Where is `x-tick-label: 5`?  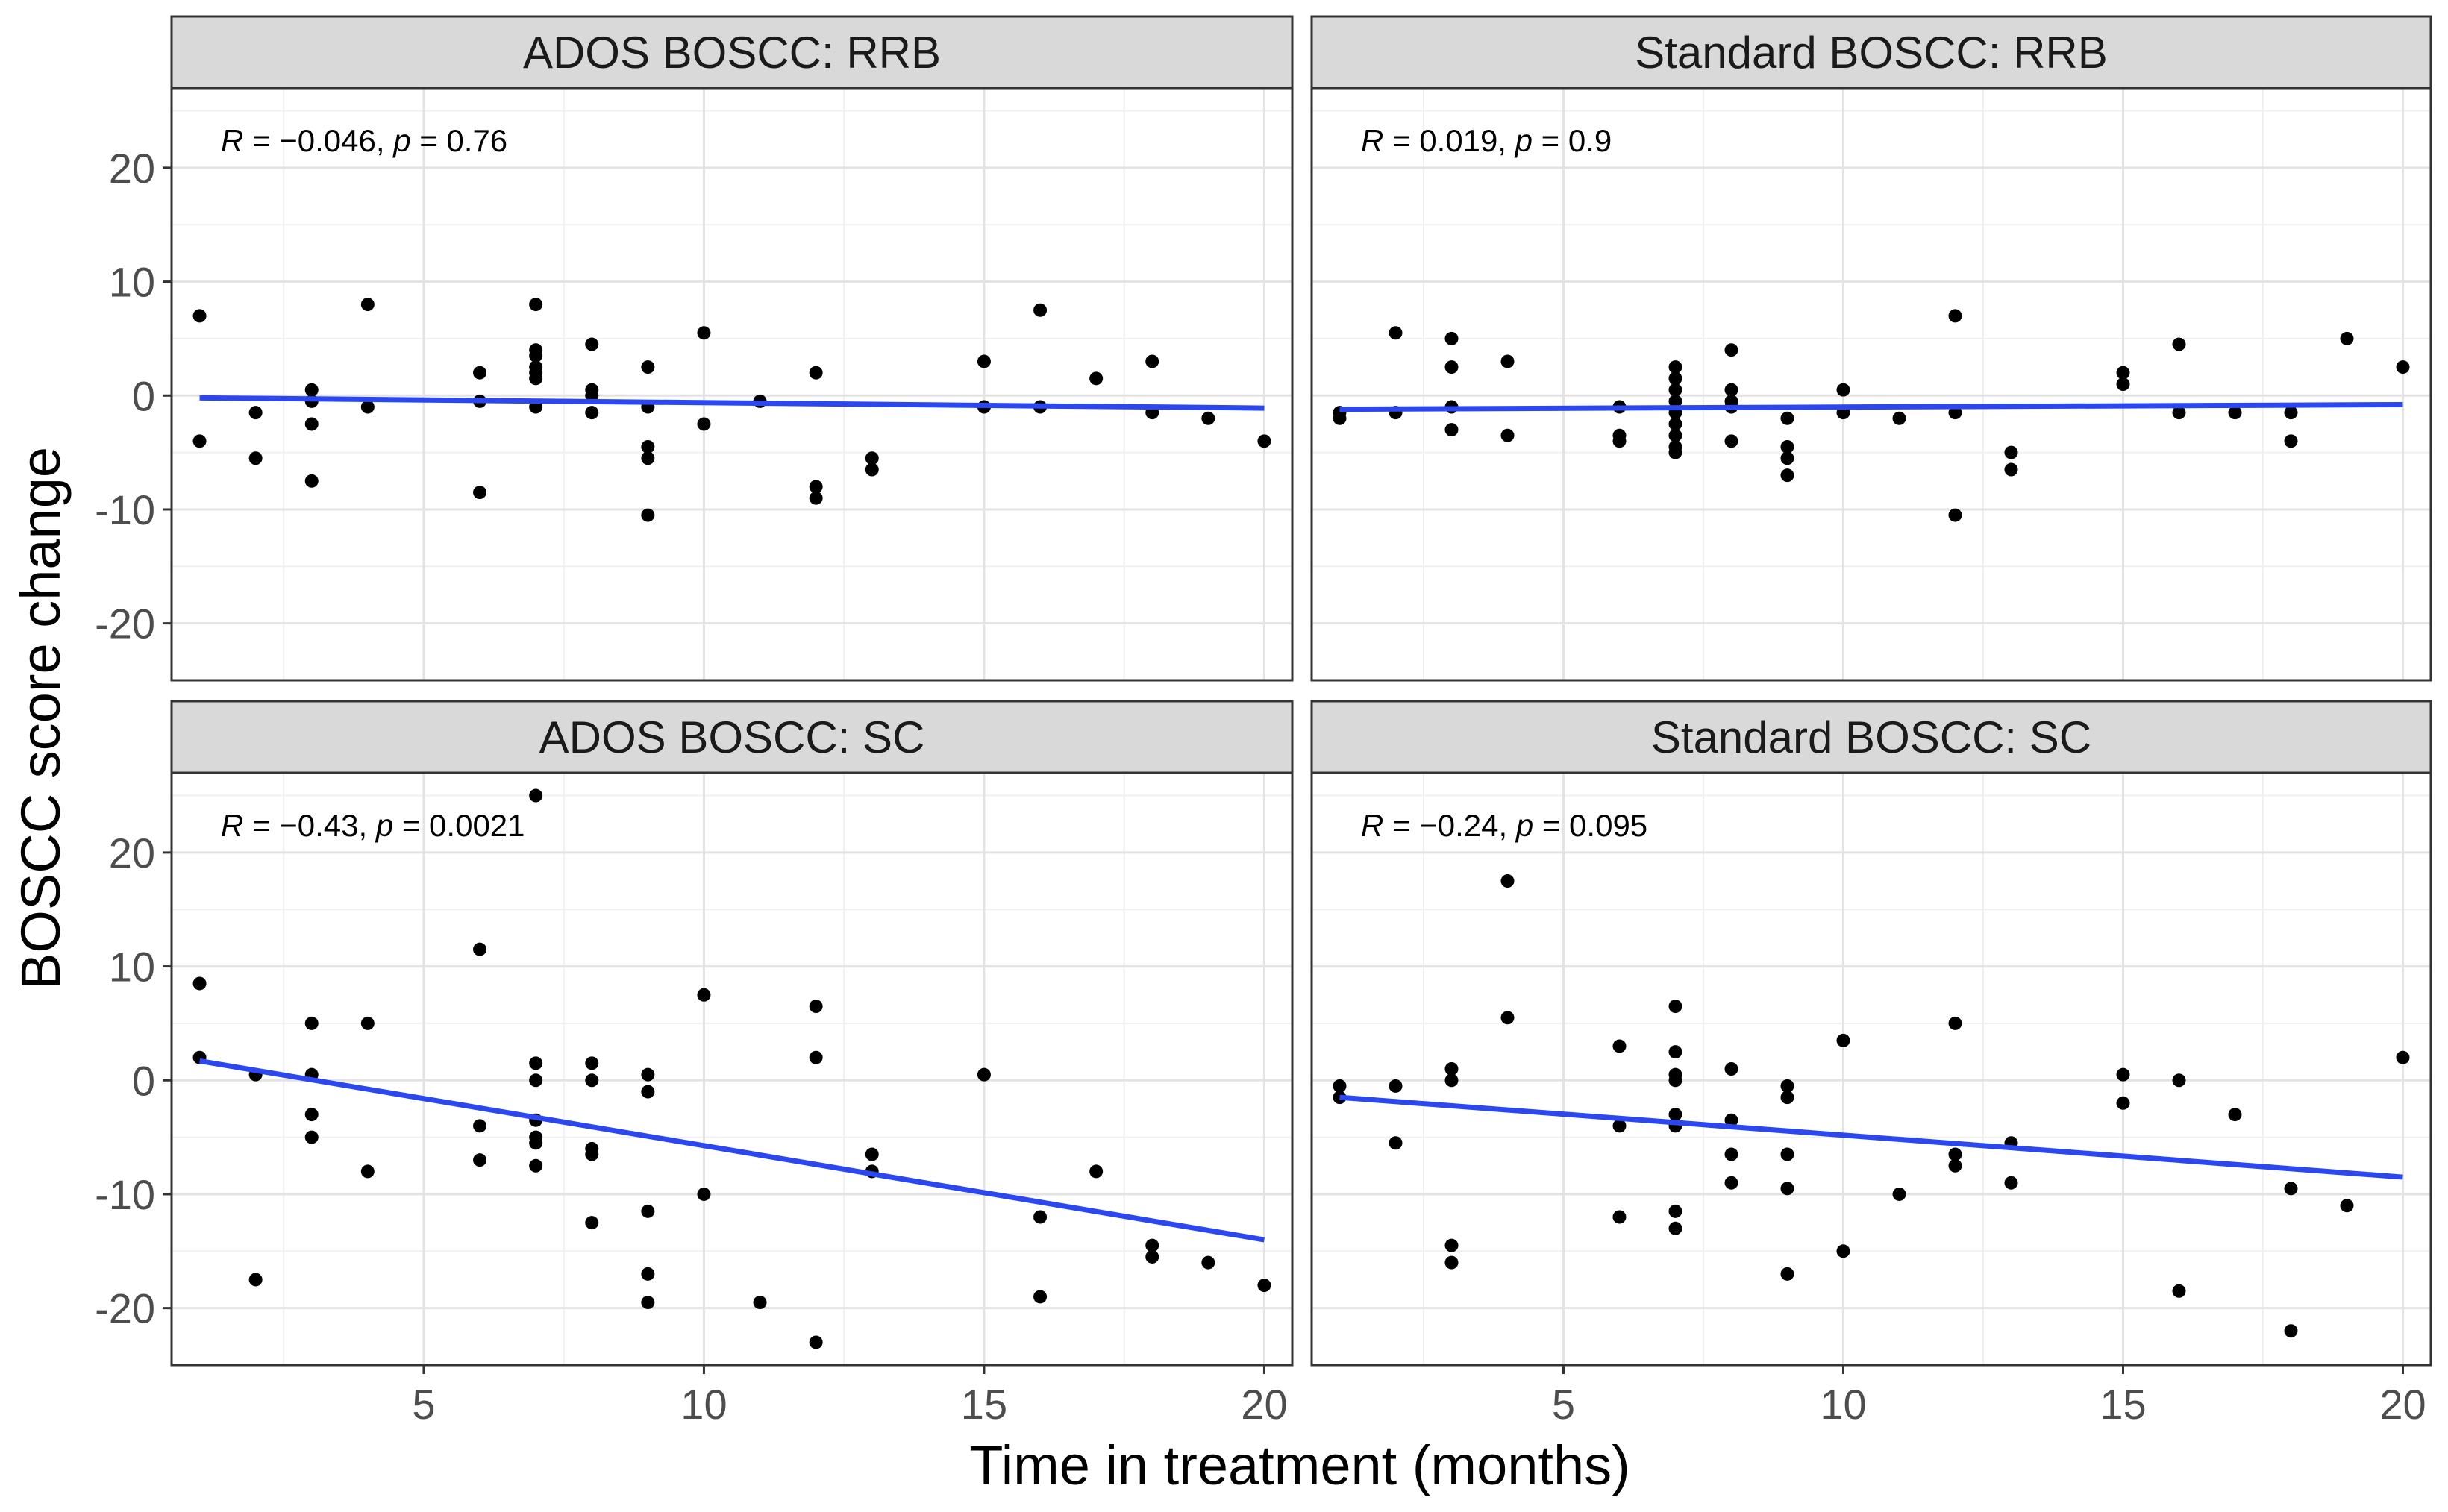 x-tick-label: 5 is located at coordinates (1563, 1404).